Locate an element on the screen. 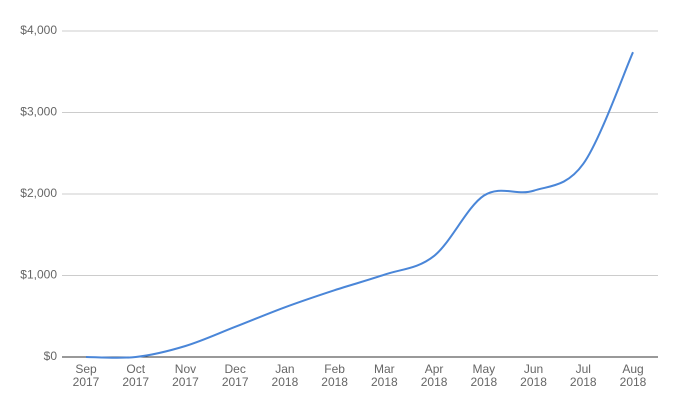 This screenshot has width=679, height=407. x-tick-label: Nov 2017 is located at coordinates (185, 375).